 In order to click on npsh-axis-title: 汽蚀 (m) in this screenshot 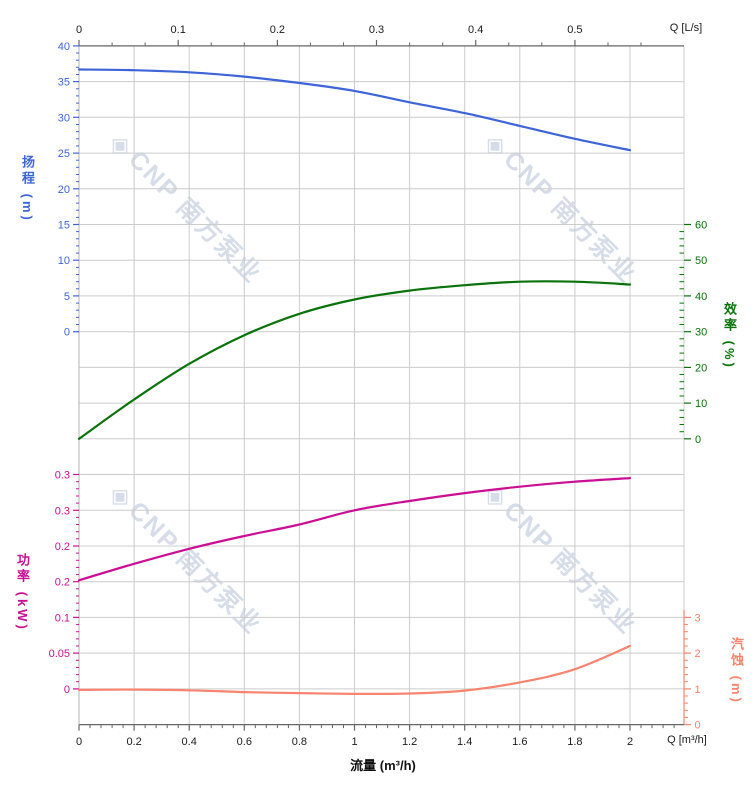, I will do `click(736, 671)`.